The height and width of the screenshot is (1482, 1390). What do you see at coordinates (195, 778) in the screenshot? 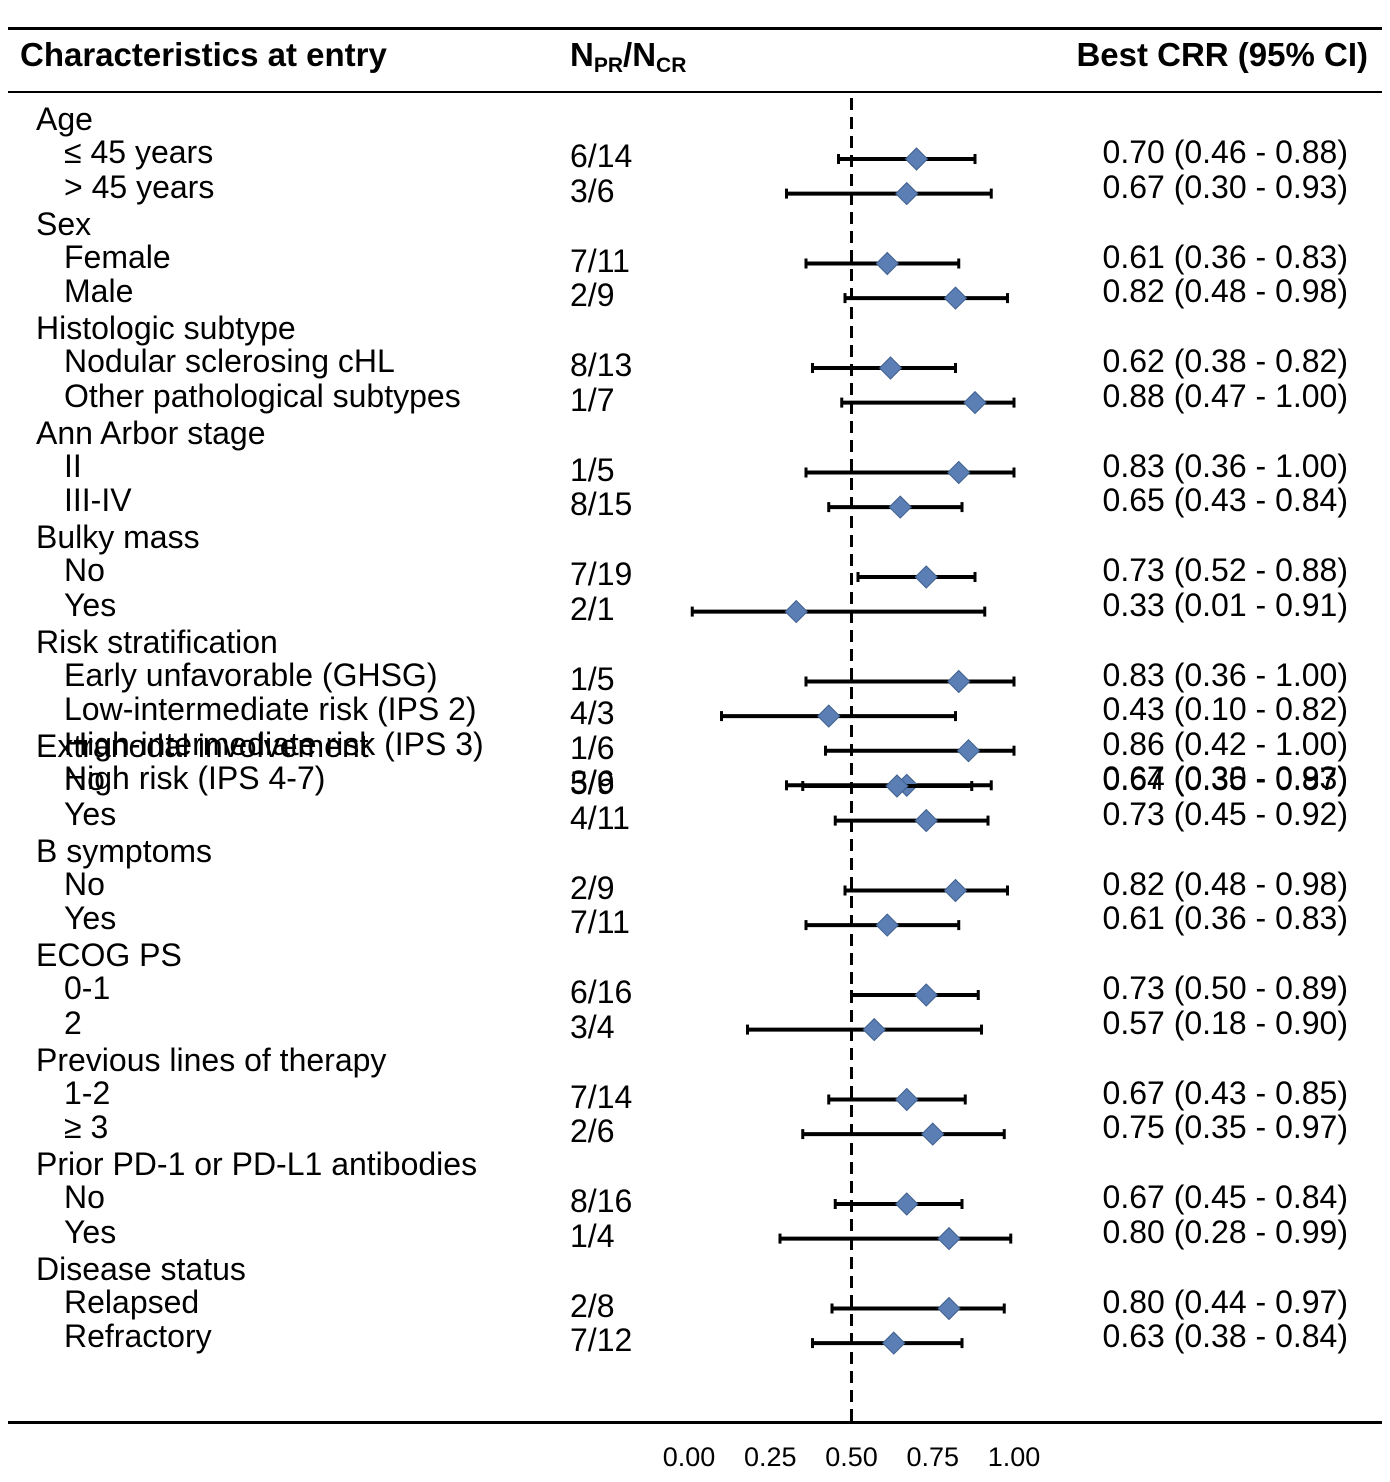
I see `row-label: High risk (IPS 4-7)` at bounding box center [195, 778].